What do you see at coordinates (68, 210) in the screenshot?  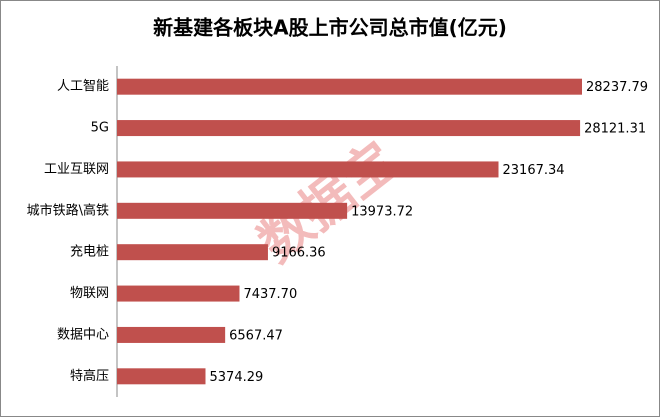 I see `y-tick-label: 城市铁路\高铁` at bounding box center [68, 210].